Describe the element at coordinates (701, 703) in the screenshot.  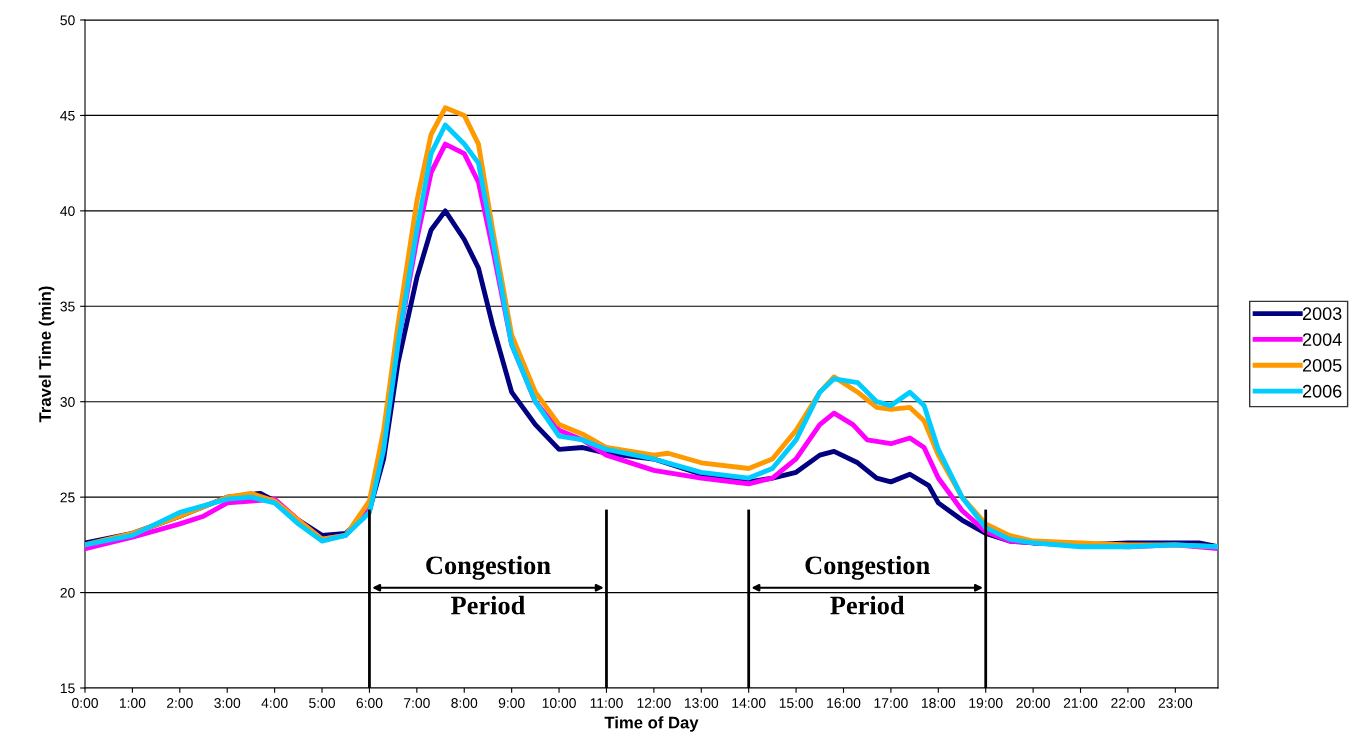
I see `x-tick-label: 13:00` at that location.